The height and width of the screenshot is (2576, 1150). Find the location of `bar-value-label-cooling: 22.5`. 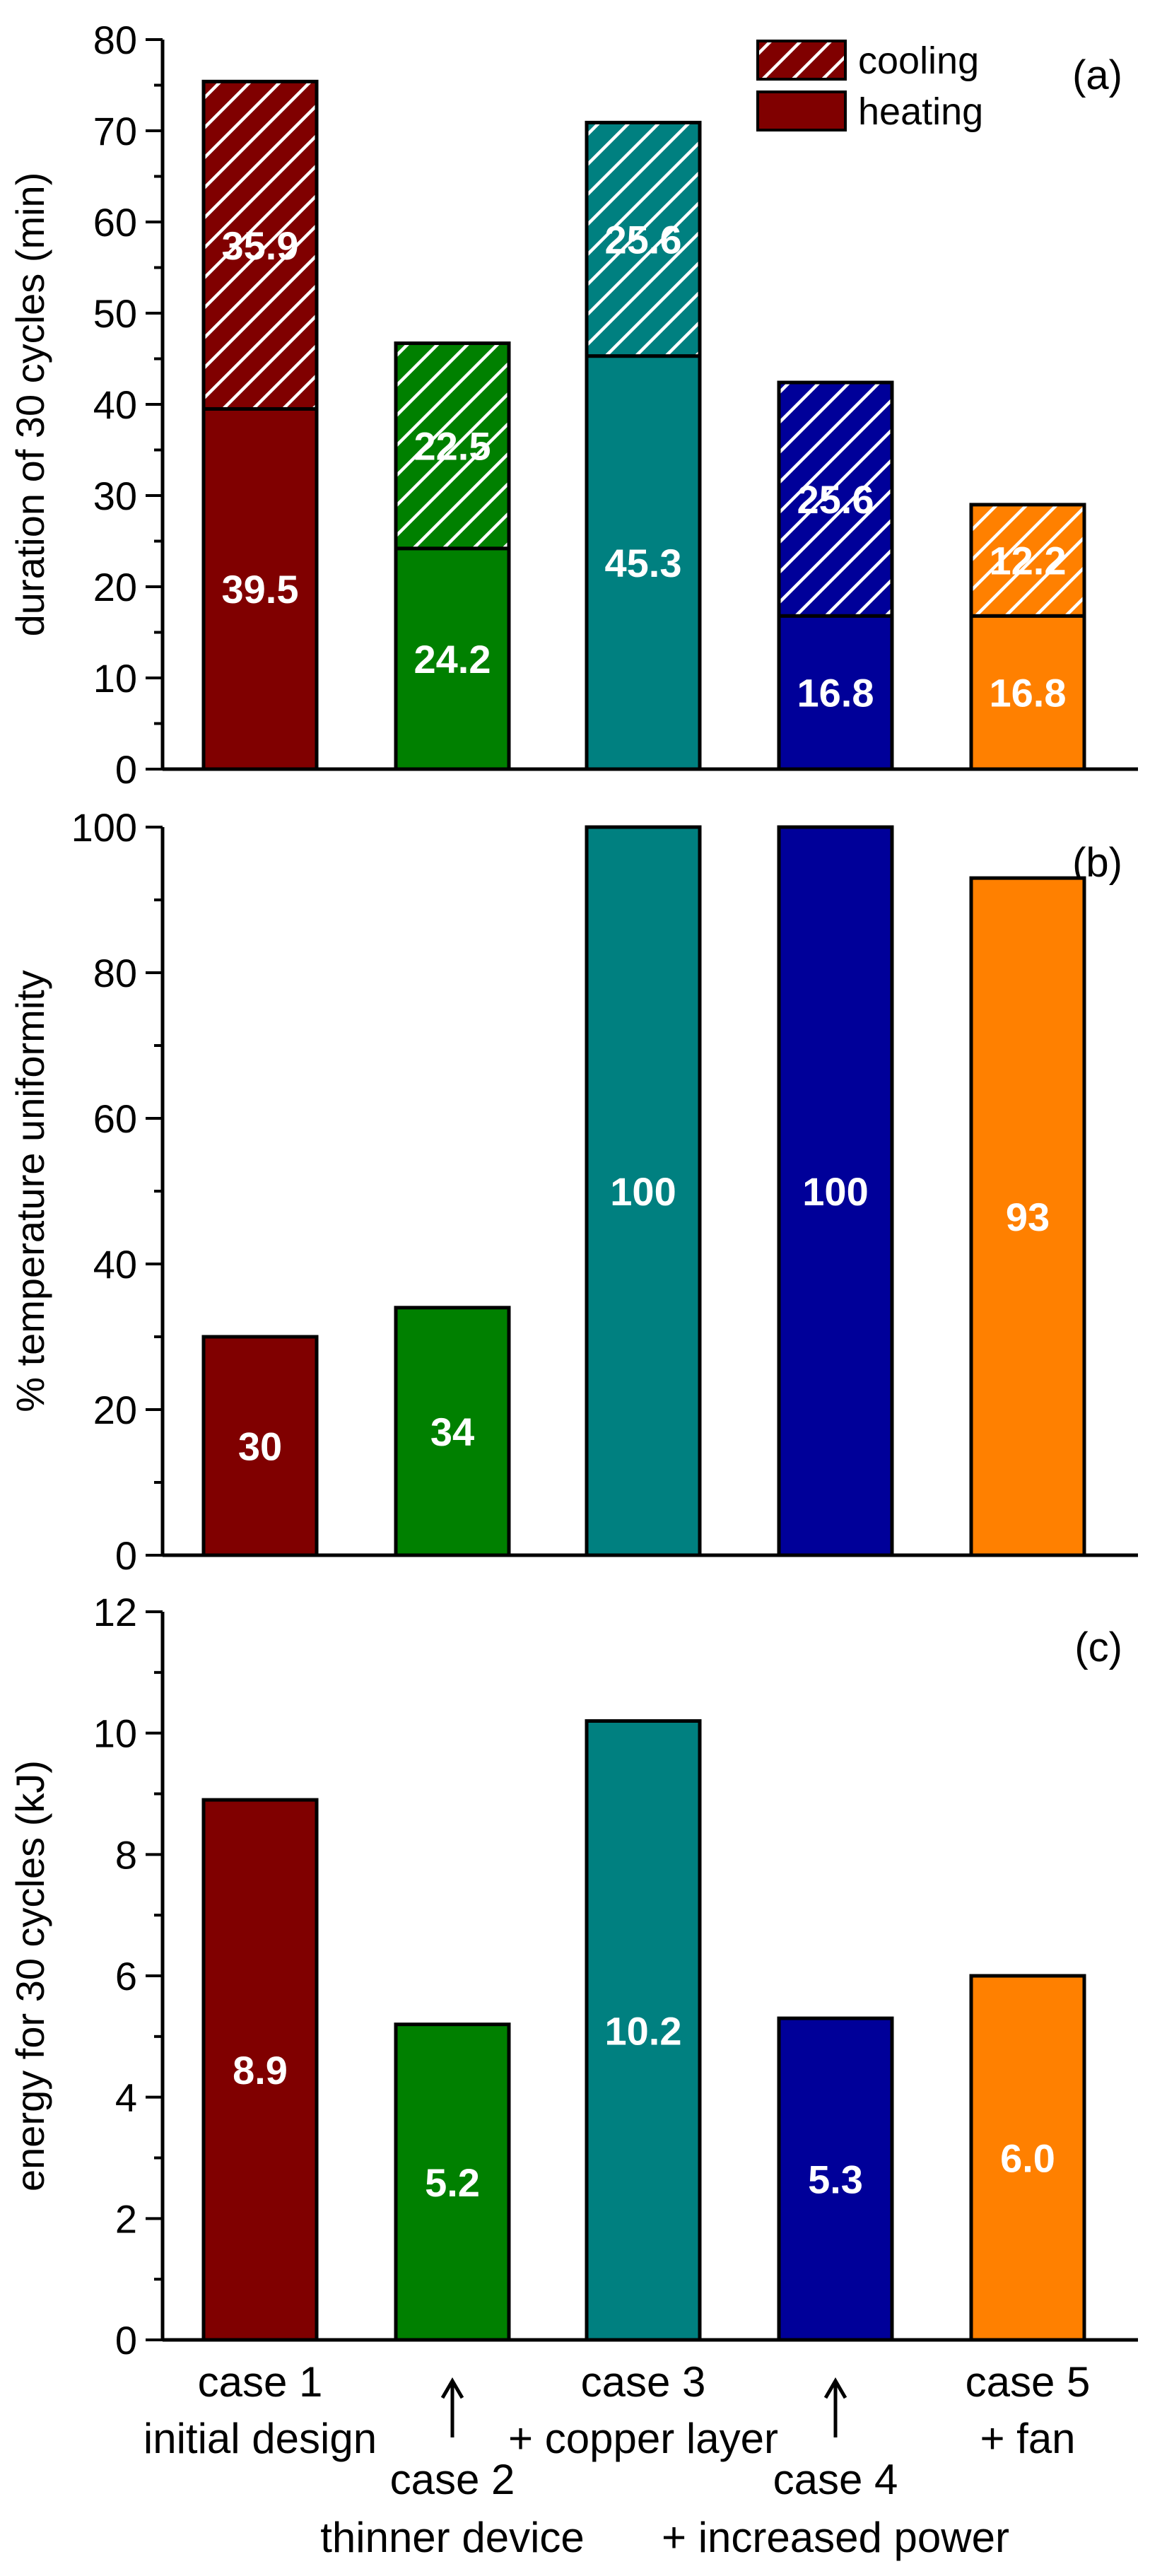

bar-value-label-cooling: 22.5 is located at coordinates (452, 446).